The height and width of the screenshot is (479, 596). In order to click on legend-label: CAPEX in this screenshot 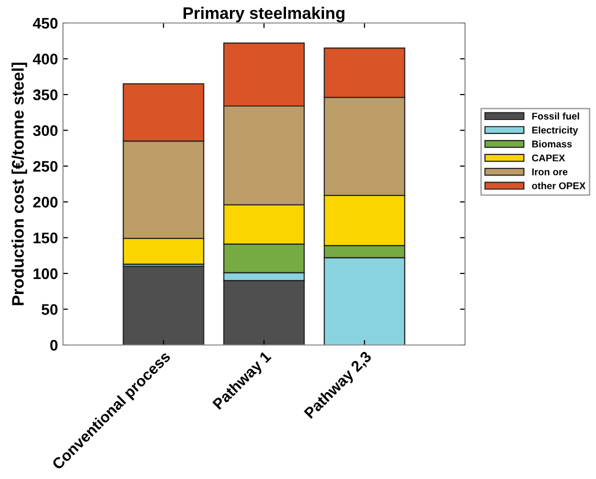, I will do `click(549, 158)`.